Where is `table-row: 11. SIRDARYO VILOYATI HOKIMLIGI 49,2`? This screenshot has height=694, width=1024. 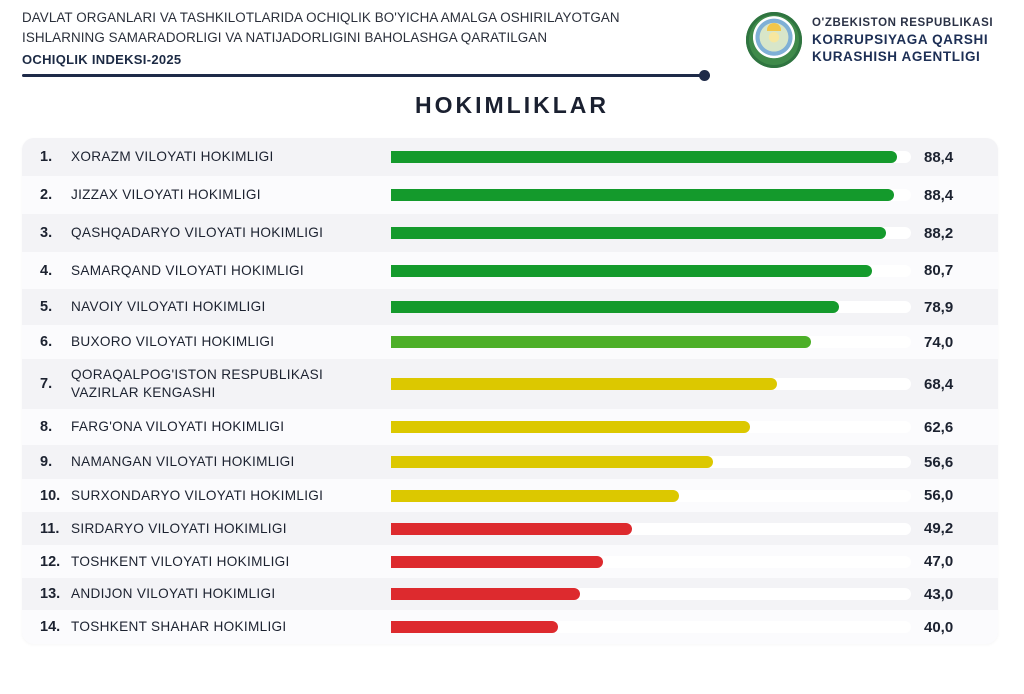
table-row: 11. SIRDARYO VILOYATI HOKIMLIGI 49,2 is located at coordinates (510, 528).